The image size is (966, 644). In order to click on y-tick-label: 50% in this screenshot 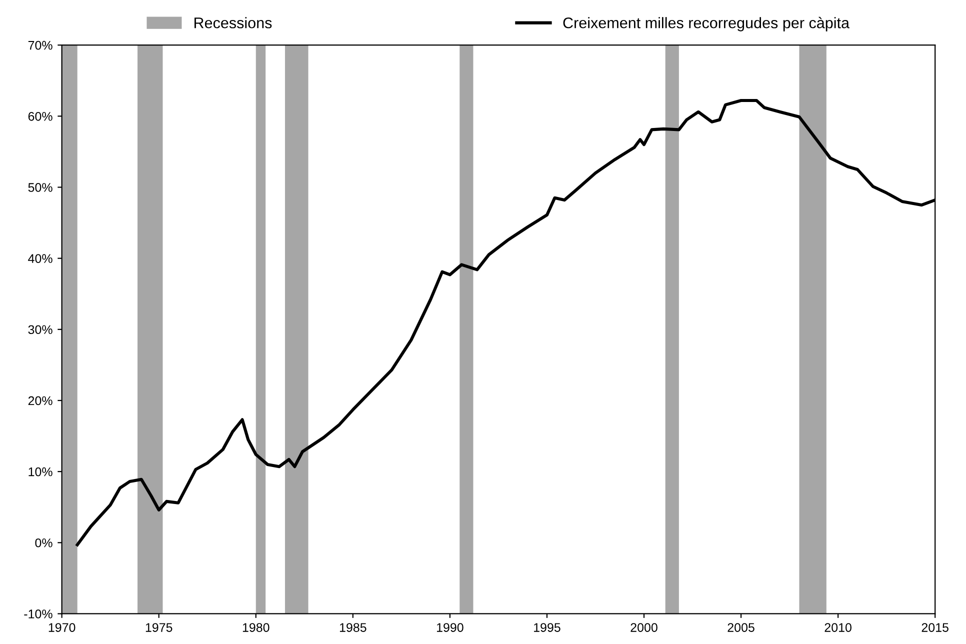, I will do `click(40, 187)`.